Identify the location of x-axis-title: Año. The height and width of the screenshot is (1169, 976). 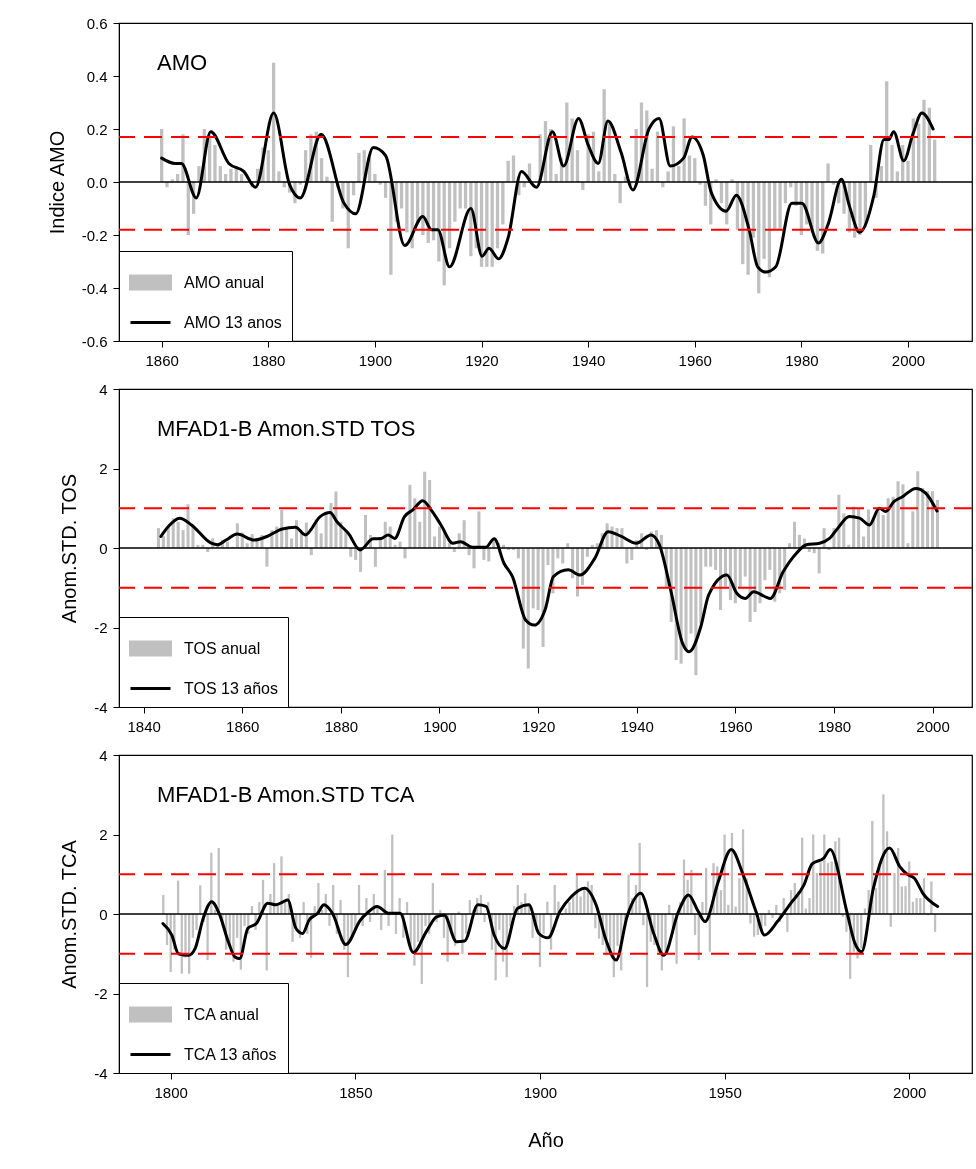
(546, 1139).